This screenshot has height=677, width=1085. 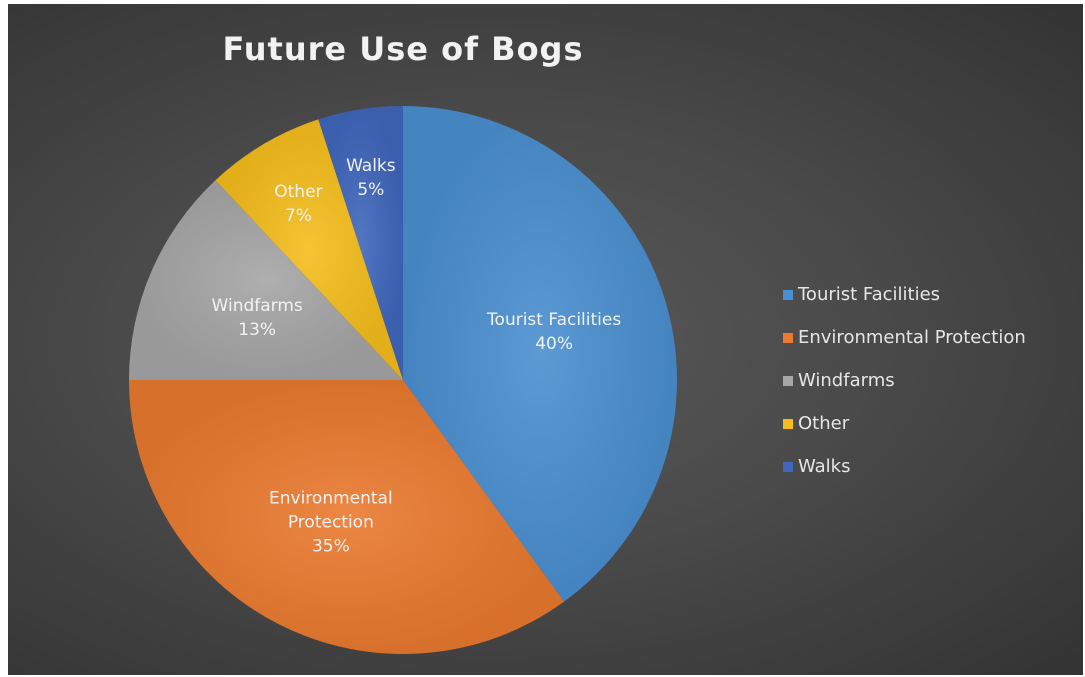 What do you see at coordinates (788, 338) in the screenshot?
I see `legend-swatch-environmental-protection` at bounding box center [788, 338].